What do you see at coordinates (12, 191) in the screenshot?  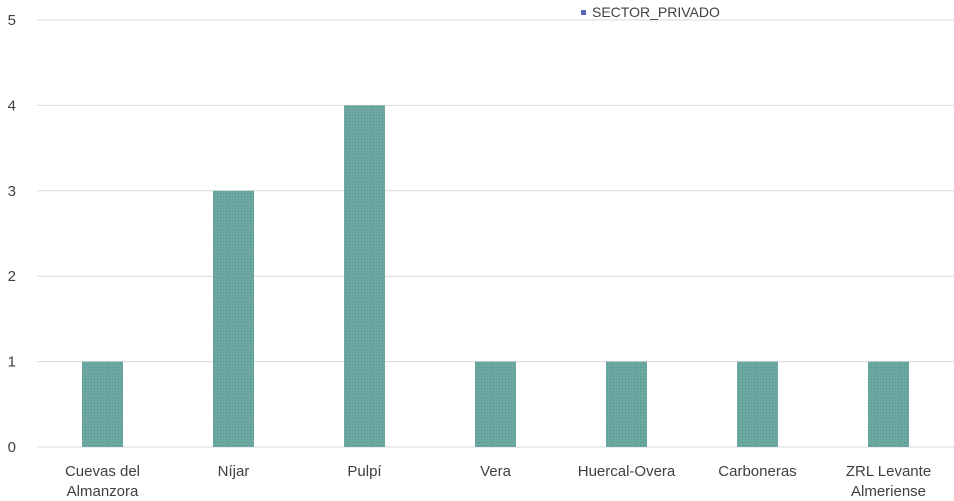 I see `y-tick-label: 3` at bounding box center [12, 191].